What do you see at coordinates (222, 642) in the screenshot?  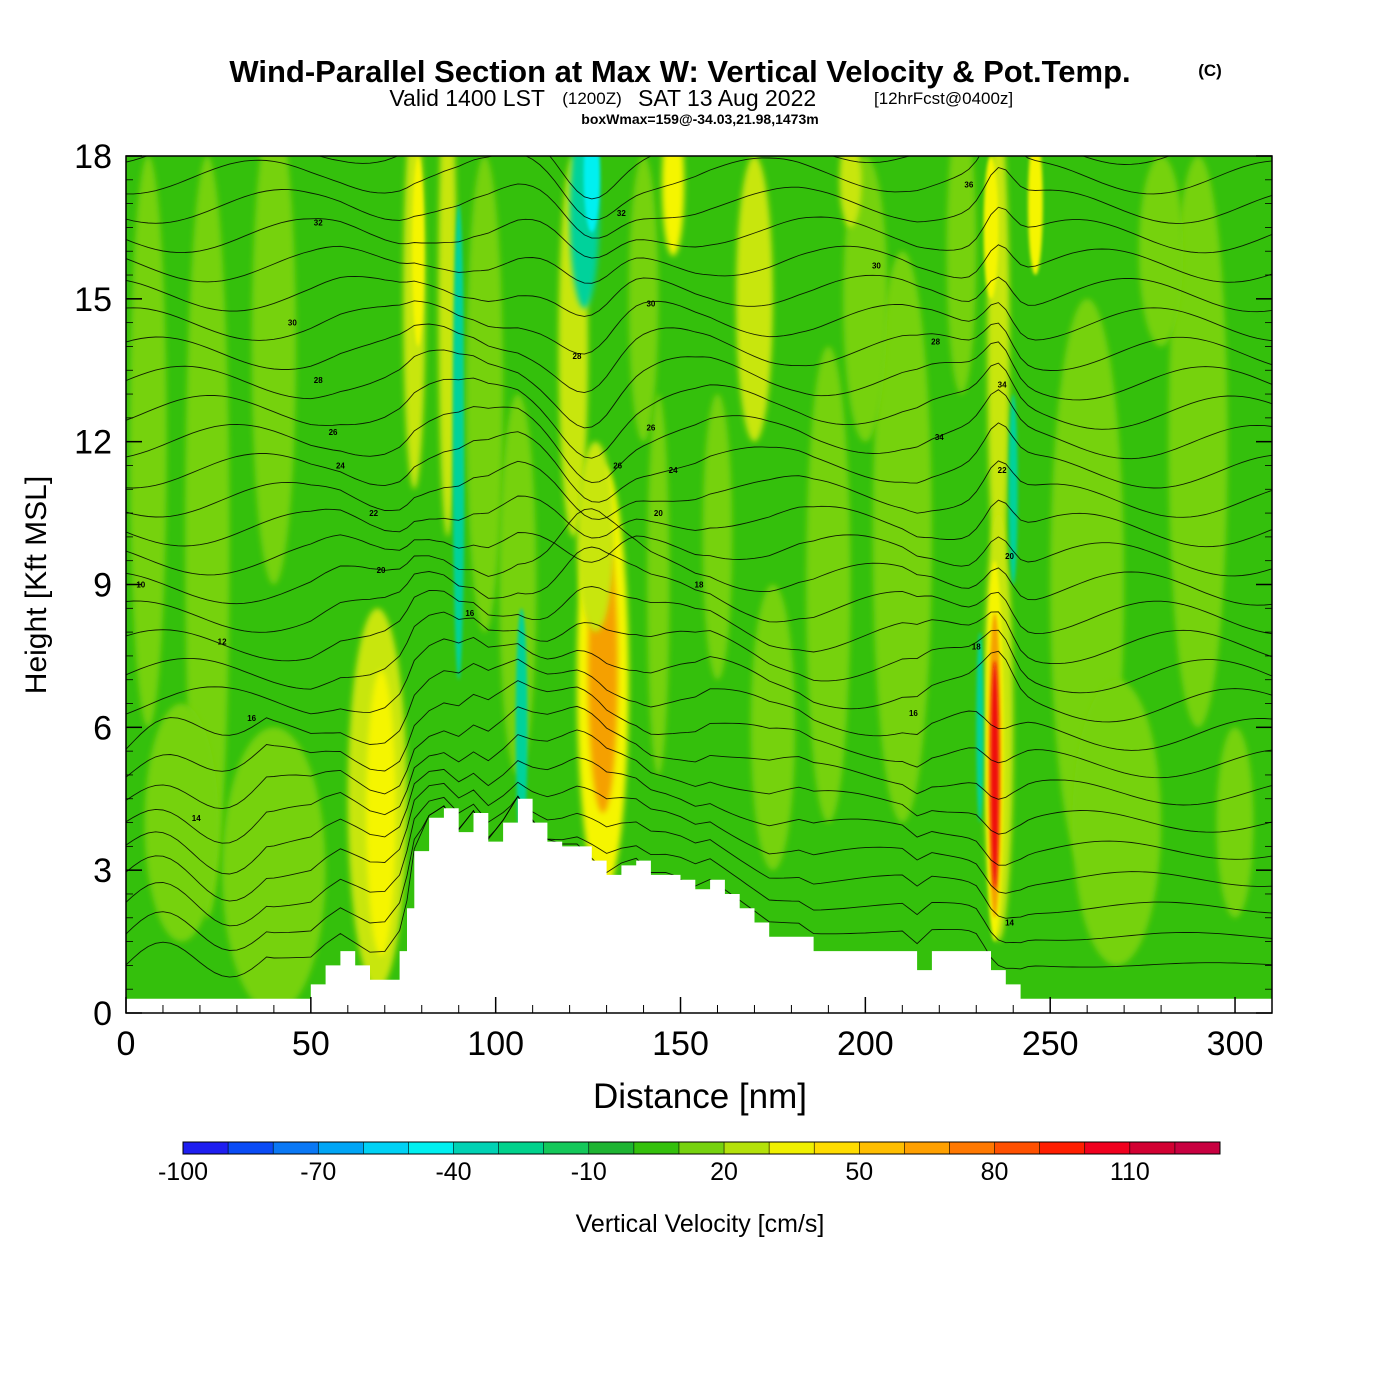 I see `contour-label: 12` at bounding box center [222, 642].